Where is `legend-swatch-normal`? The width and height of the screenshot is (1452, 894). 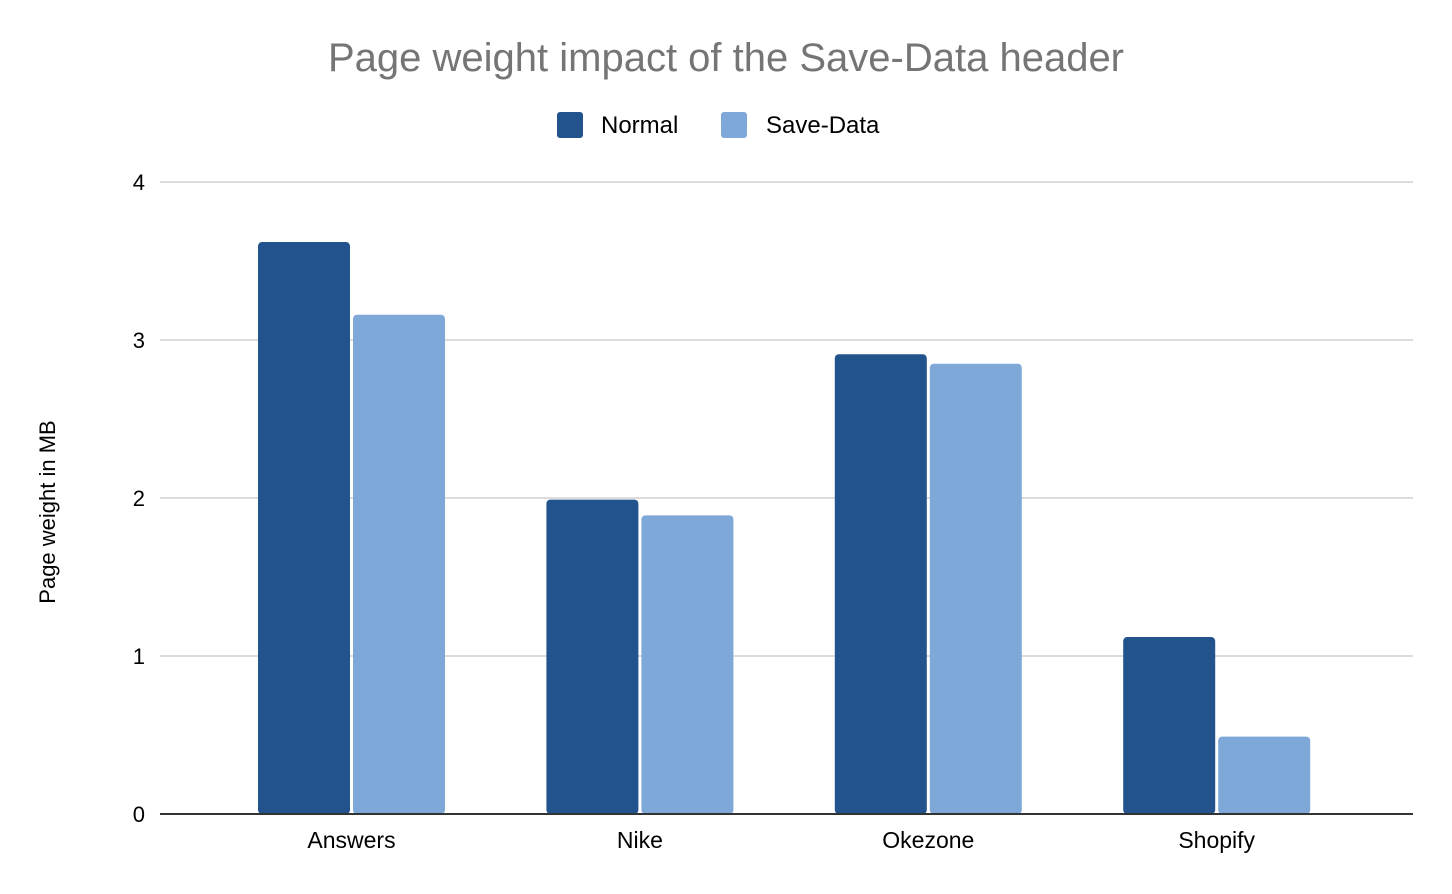
legend-swatch-normal is located at coordinates (570, 125).